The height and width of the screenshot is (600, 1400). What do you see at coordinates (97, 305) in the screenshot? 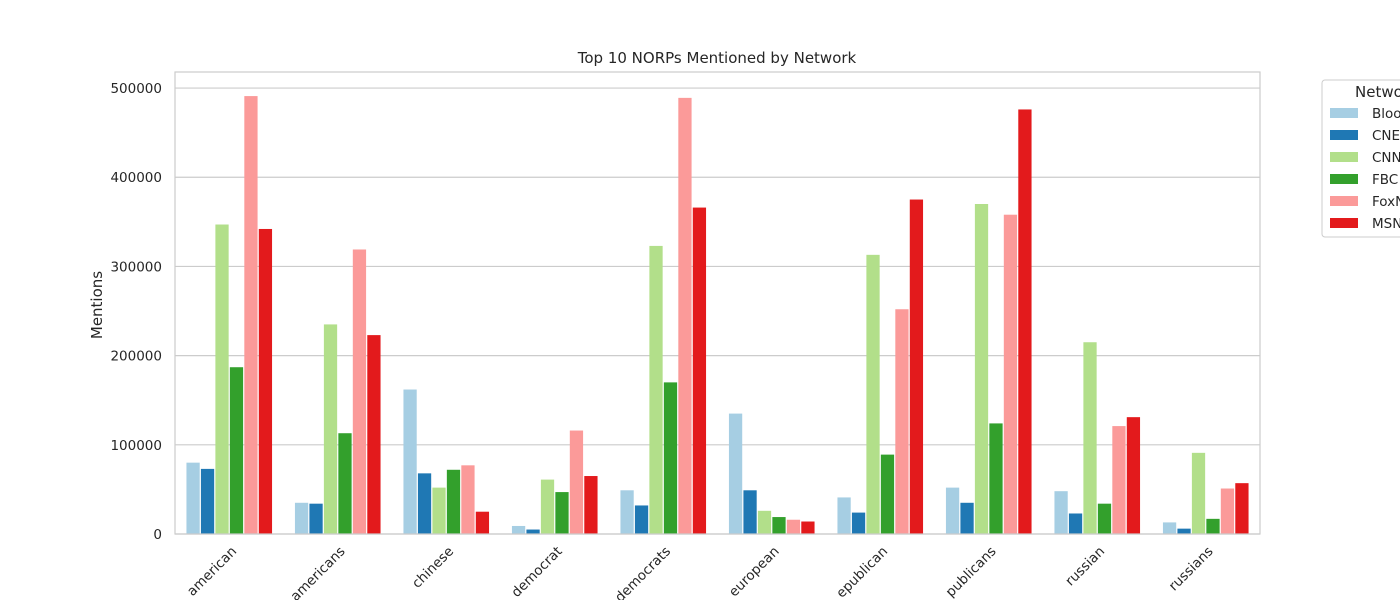
I see `y-axis-label: Mentions` at bounding box center [97, 305].